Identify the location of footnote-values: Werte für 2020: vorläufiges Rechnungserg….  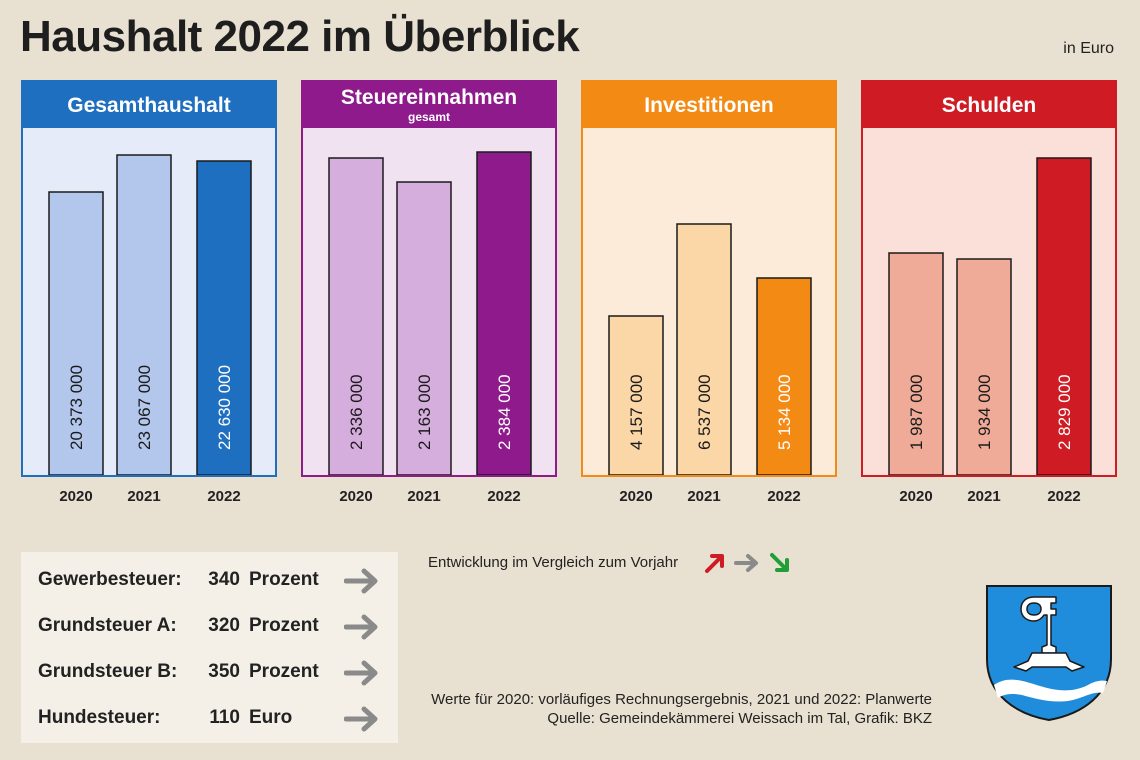
(681, 699).